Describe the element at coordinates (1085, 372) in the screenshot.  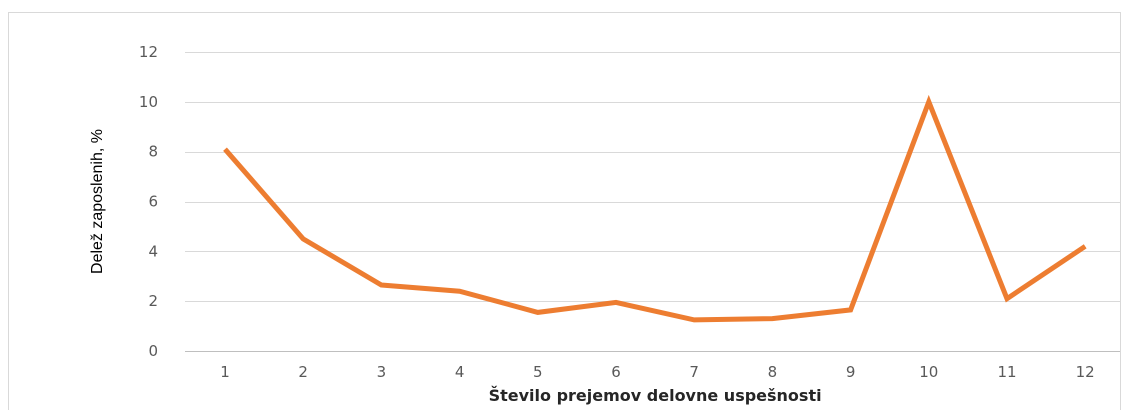
I see `x-tick-label: 12` at that location.